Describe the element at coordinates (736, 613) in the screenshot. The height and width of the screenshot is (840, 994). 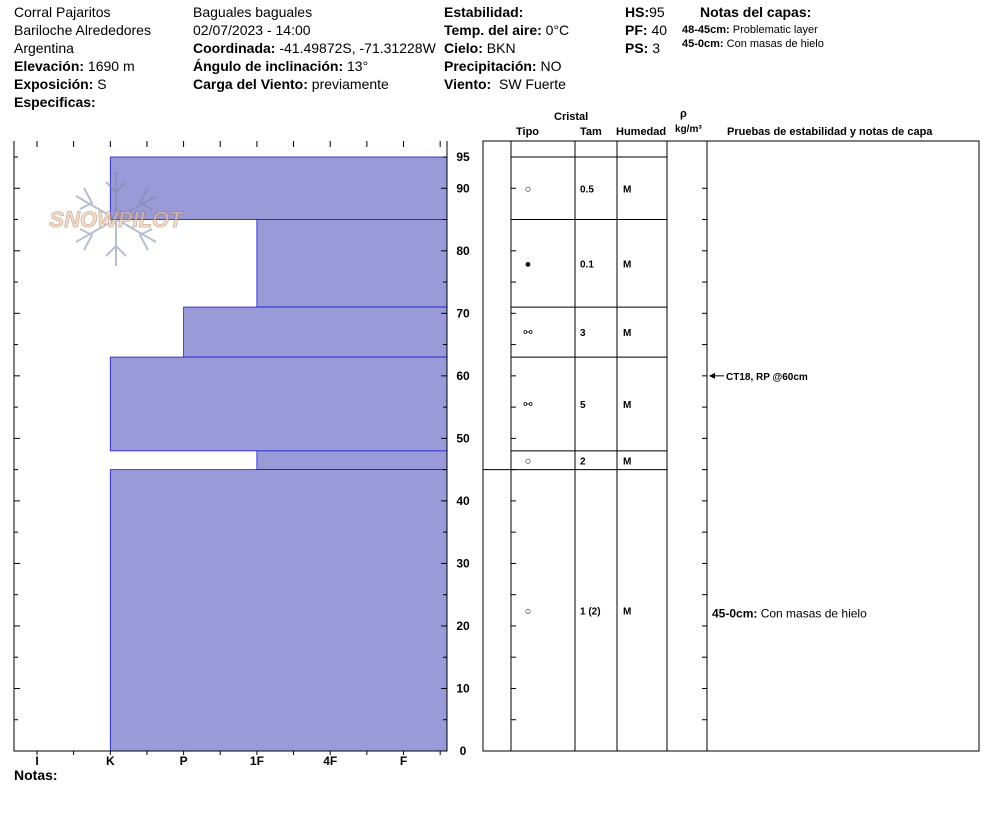
I see `layer-comment-range: 45-0cm:` at that location.